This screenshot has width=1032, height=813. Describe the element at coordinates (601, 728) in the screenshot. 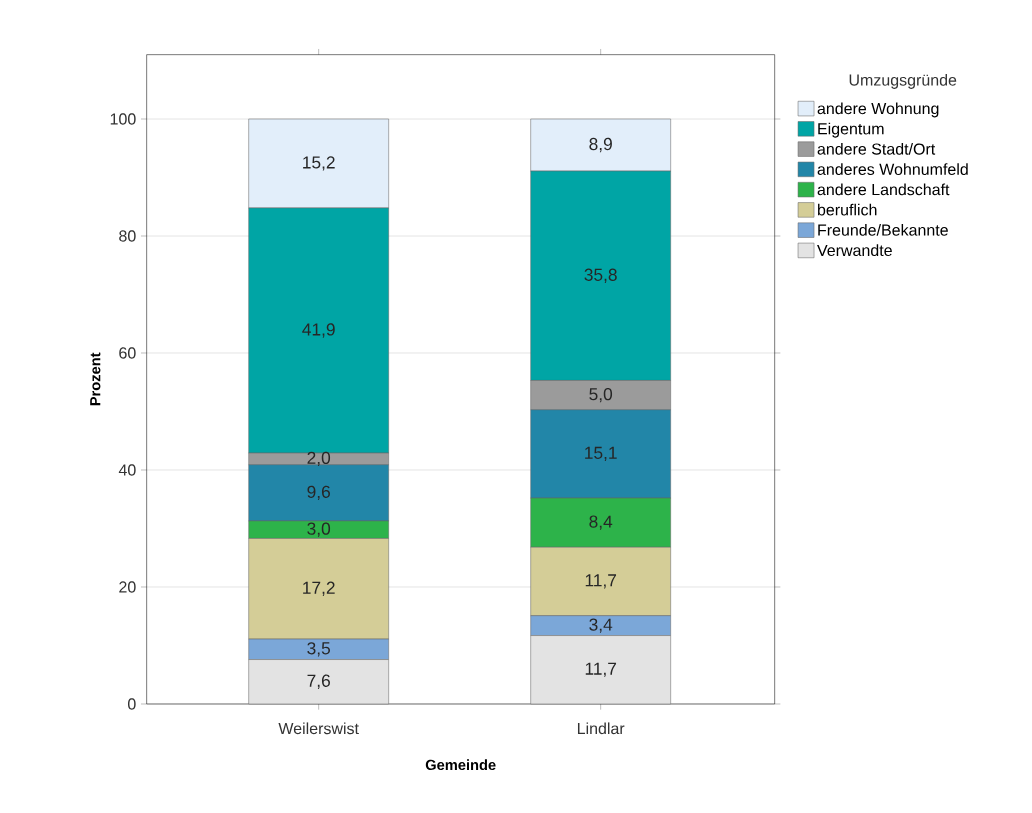

I see `x-tick-label: Lindlar` at that location.